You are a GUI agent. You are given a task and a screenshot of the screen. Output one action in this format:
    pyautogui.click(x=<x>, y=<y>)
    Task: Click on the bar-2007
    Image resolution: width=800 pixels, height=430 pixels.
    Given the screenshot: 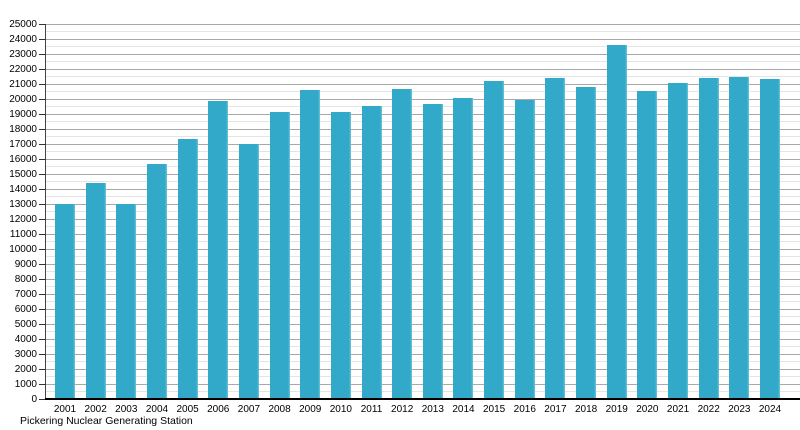 What is the action you would take?
    pyautogui.click(x=248, y=271)
    